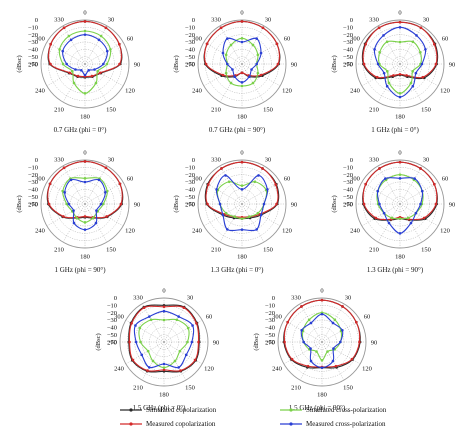 Image resolution: width=474 pixels, height=445 pixels. Describe the element at coordinates (445, 178) in the screenshot. I see `angle-tick-label: 60` at that location.